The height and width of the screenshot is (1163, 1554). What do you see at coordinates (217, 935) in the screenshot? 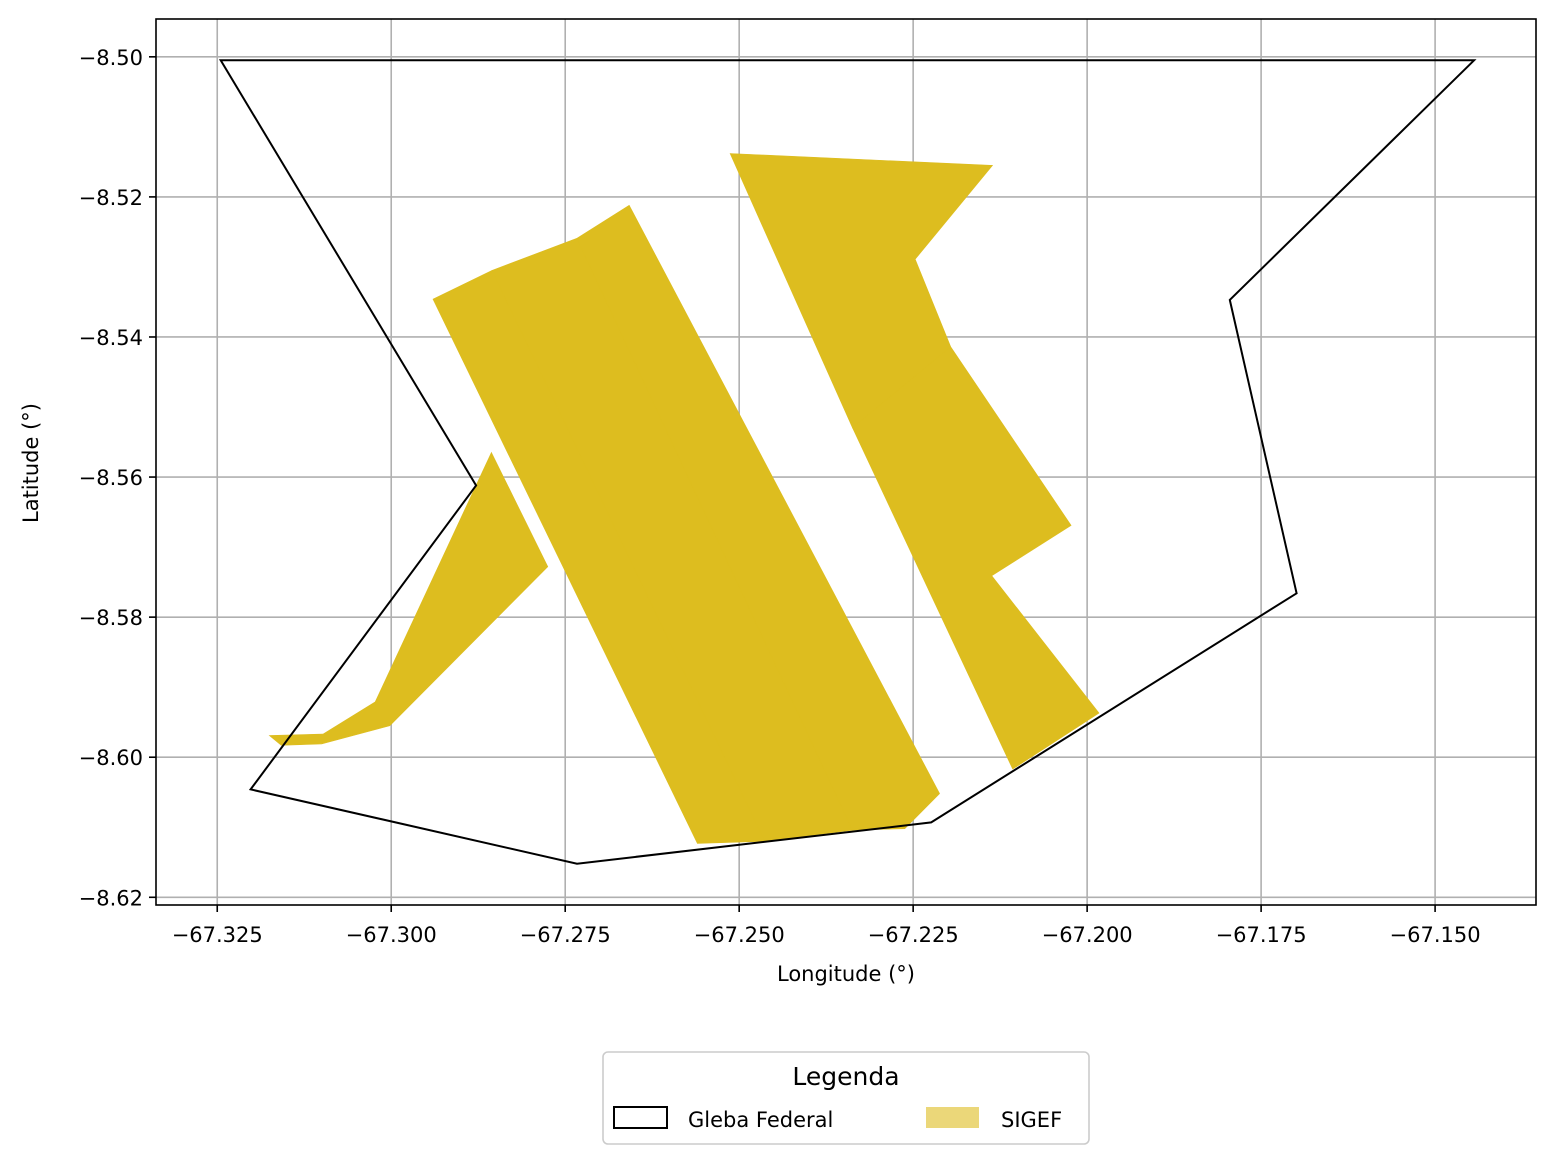
I see `x-tick-label: −67.325` at bounding box center [217, 935].